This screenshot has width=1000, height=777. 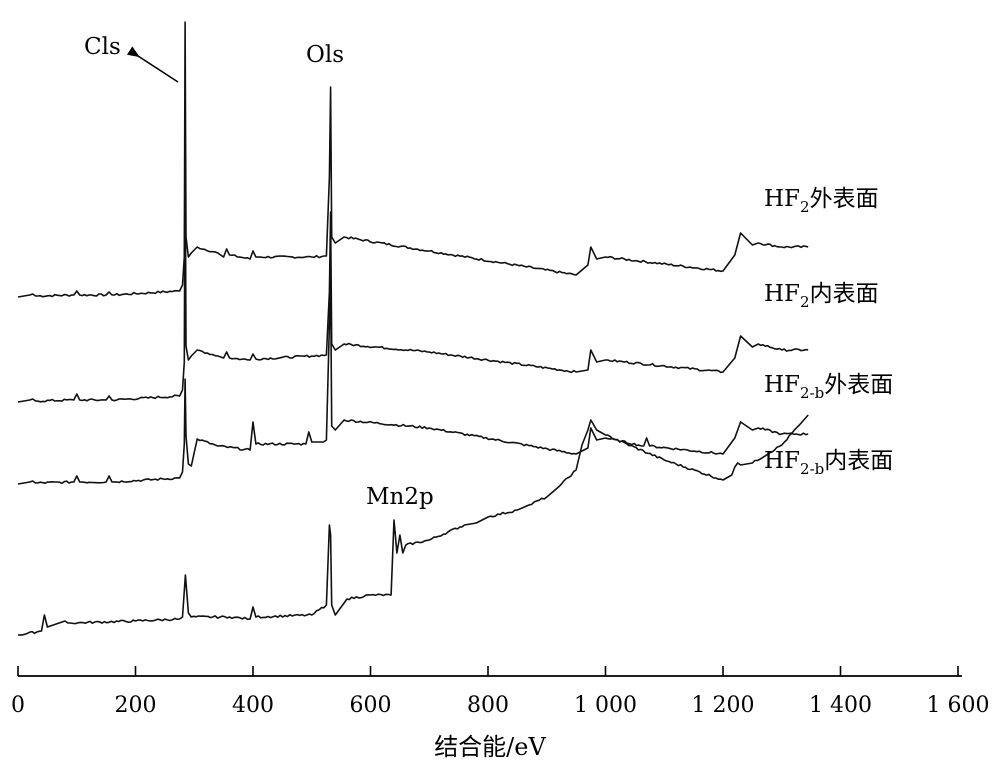 What do you see at coordinates (152, 64) in the screenshot?
I see `cls-arrow` at bounding box center [152, 64].